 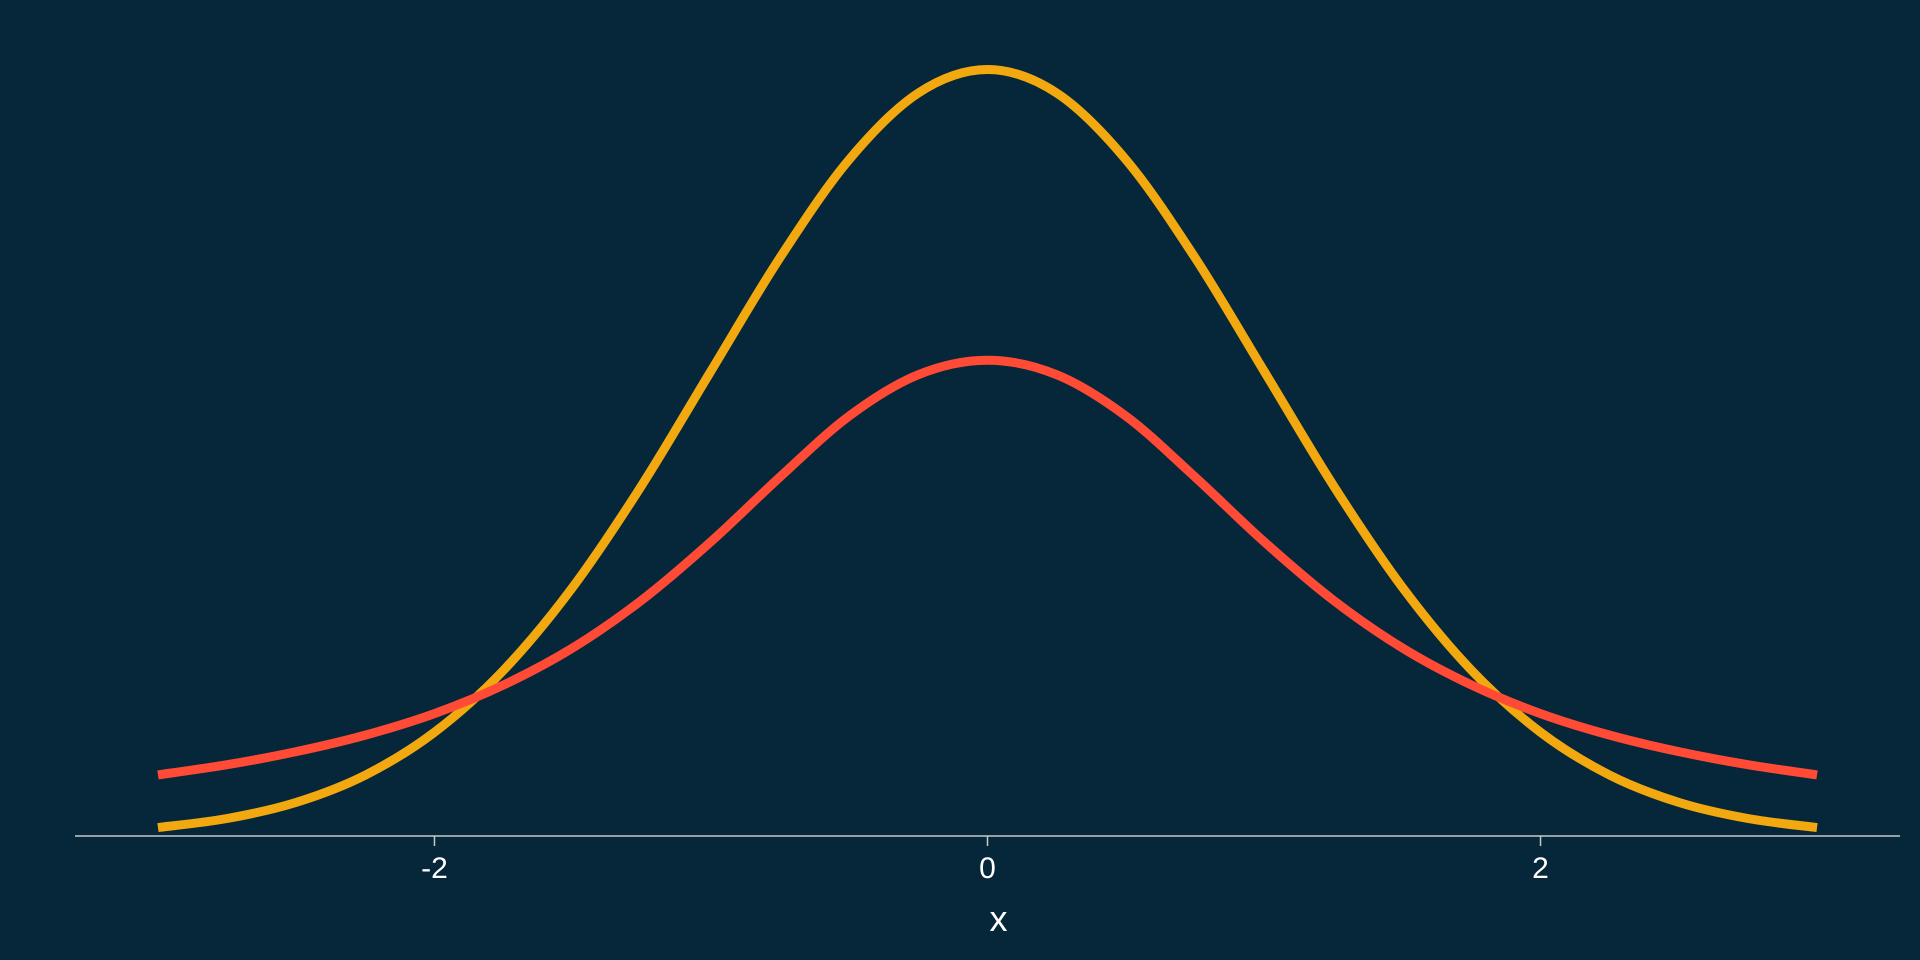 I want to click on x-axis-title: x, so click(x=999, y=918).